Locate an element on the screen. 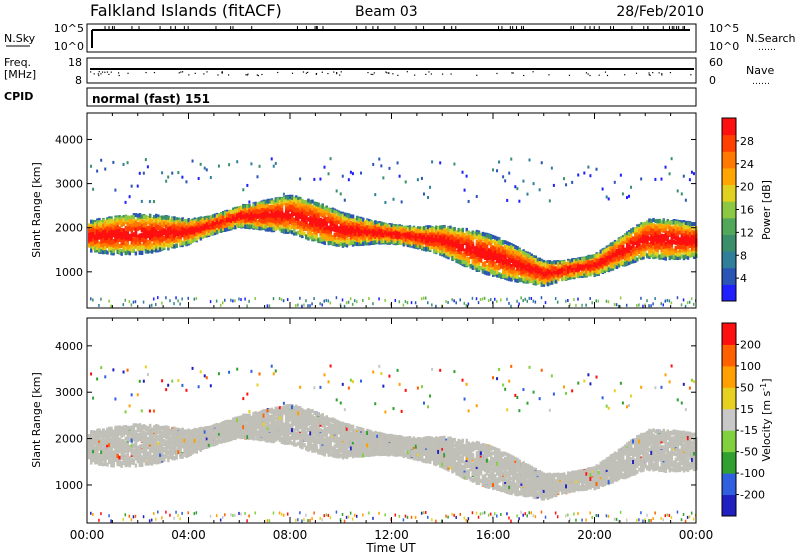 The height and width of the screenshot is (554, 800). nave-tick-high: 60 is located at coordinates (716, 62).